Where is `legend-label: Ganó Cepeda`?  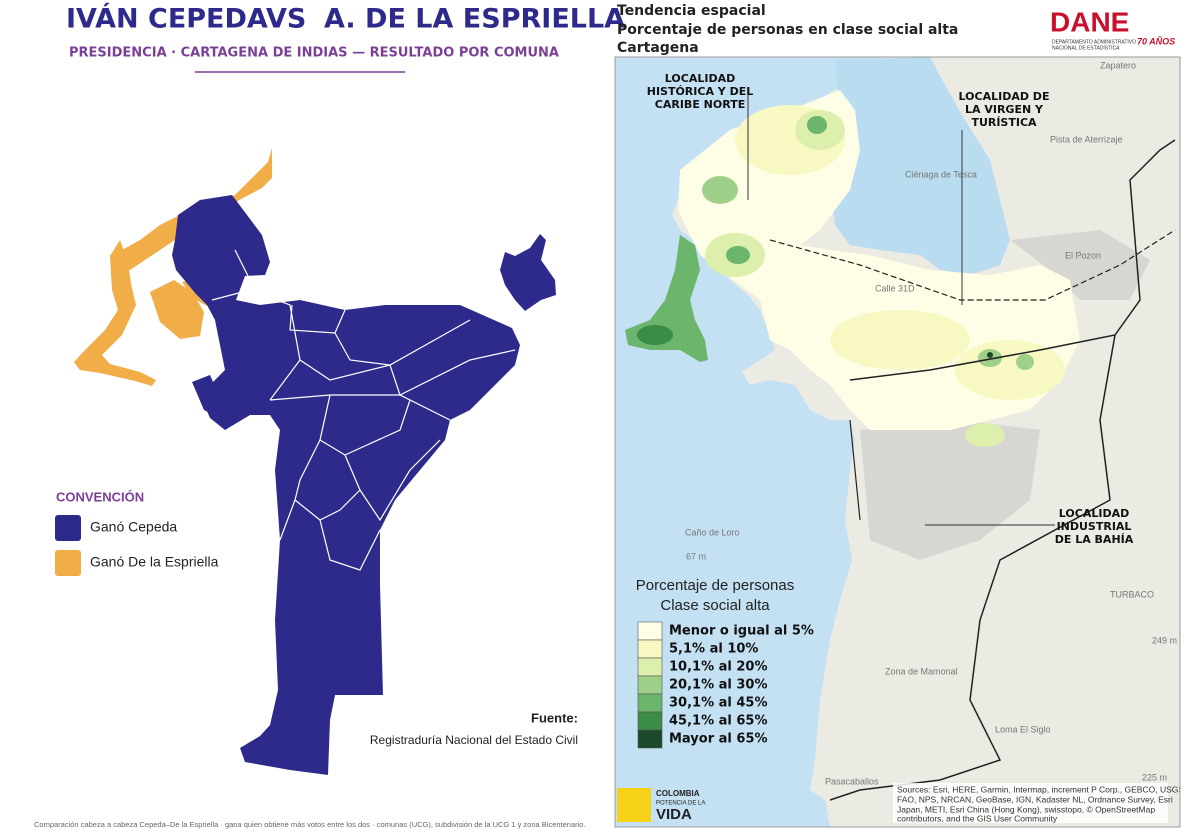 legend-label: Ganó Cepeda is located at coordinates (133, 527).